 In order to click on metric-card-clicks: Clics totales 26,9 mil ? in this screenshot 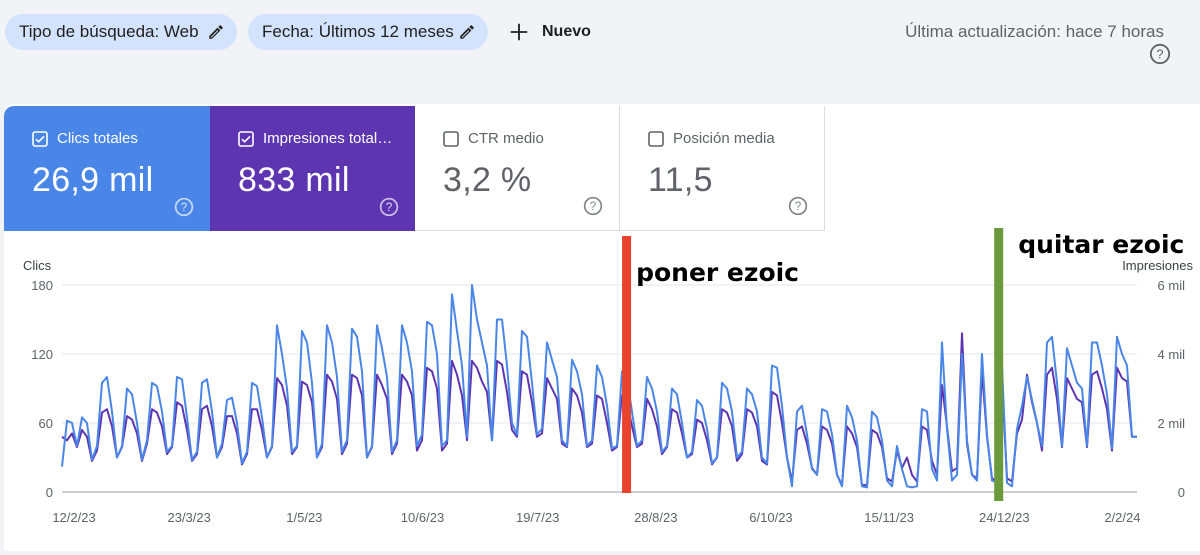, I will do `click(107, 168)`.